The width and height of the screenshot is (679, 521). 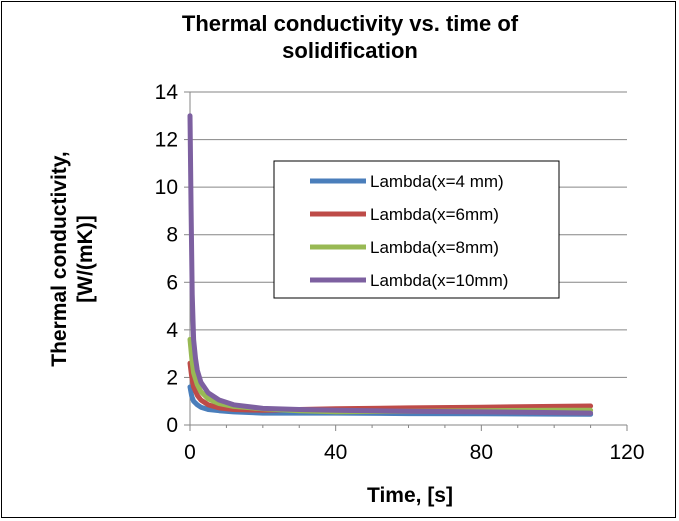 What do you see at coordinates (350, 50) in the screenshot?
I see `chart-title-line2: solidification` at bounding box center [350, 50].